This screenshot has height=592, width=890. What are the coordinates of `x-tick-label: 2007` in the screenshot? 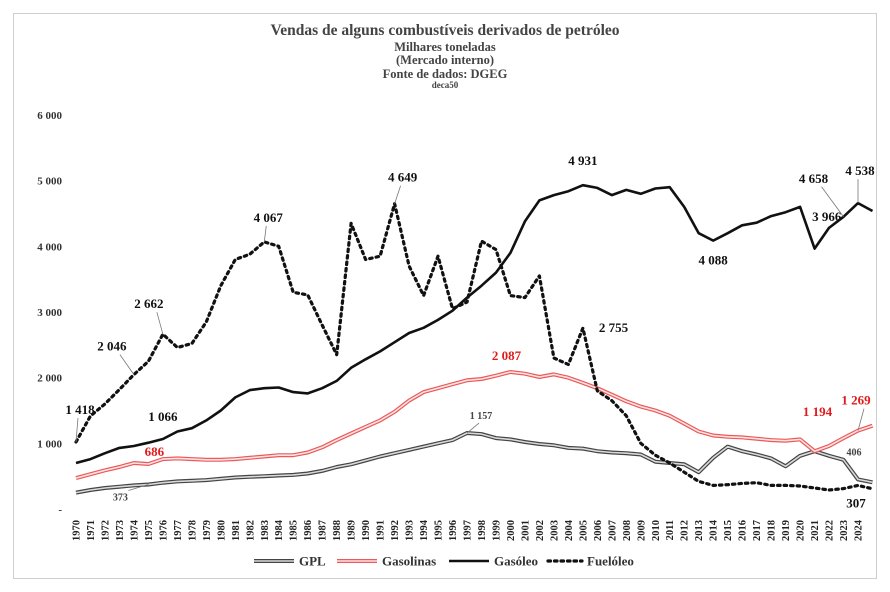 It's located at (612, 530).